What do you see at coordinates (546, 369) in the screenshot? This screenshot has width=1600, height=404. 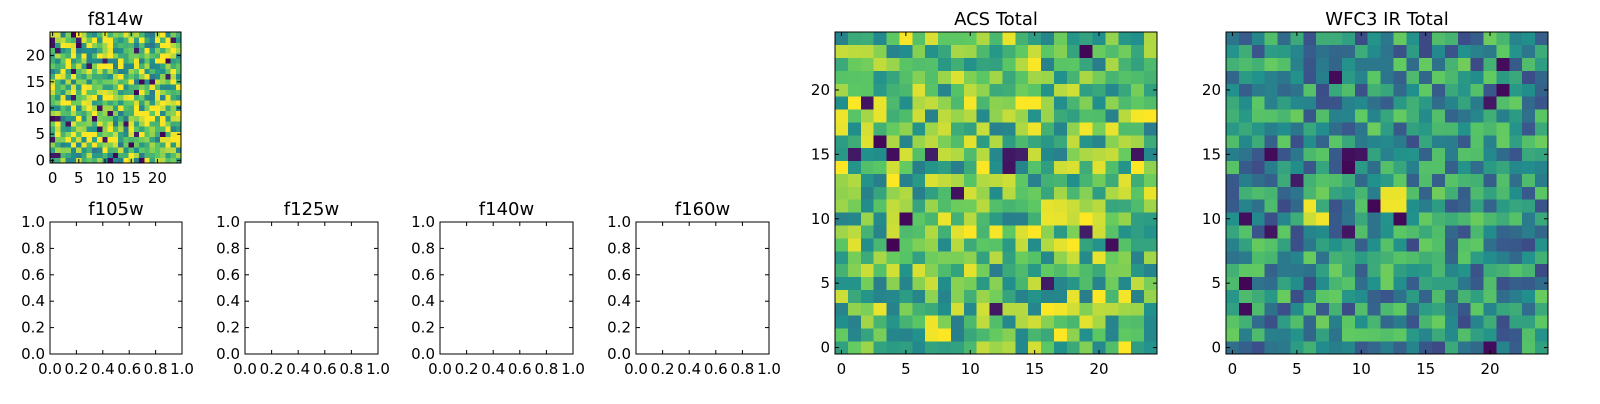 I see `x-tick-label: 0.8` at bounding box center [546, 369].